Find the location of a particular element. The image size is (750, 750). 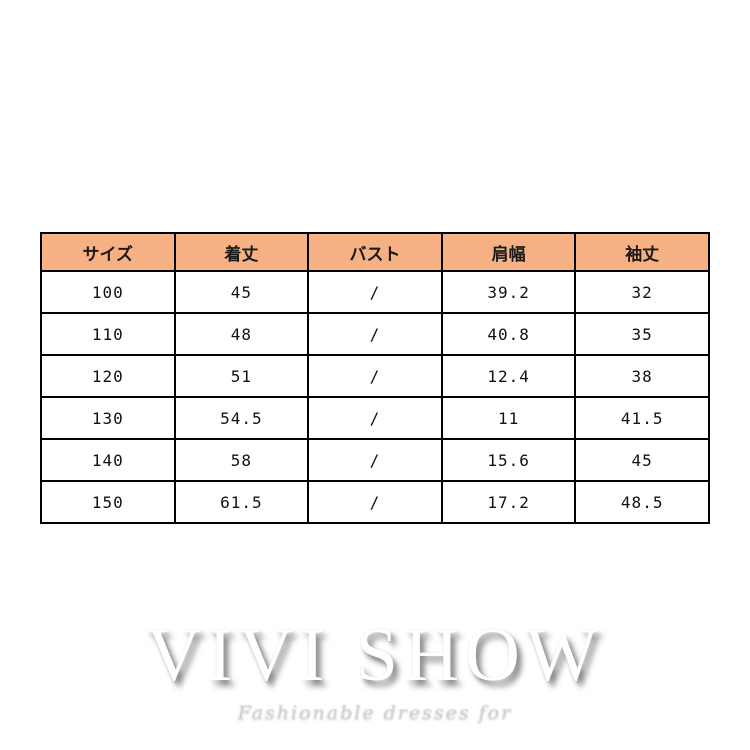

column-header-3: 肩幅 is located at coordinates (508, 252).